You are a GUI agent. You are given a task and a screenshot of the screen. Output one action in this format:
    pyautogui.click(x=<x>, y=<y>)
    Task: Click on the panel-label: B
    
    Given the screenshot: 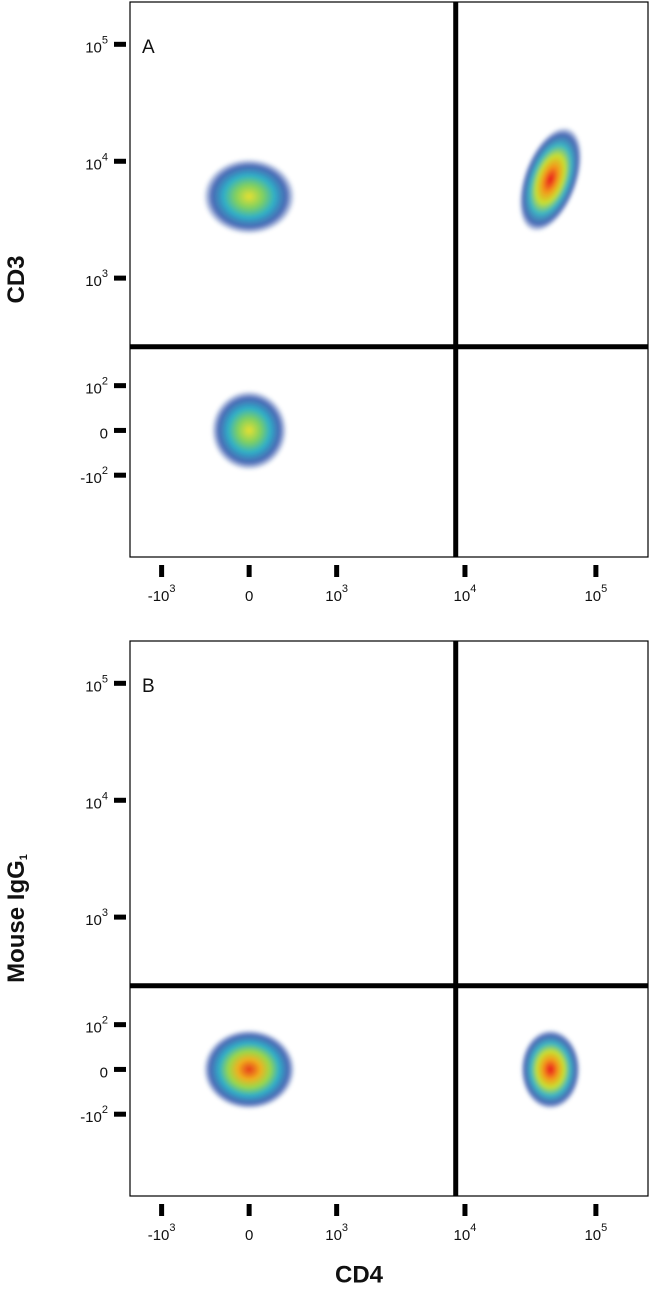 What is the action you would take?
    pyautogui.click(x=148, y=686)
    